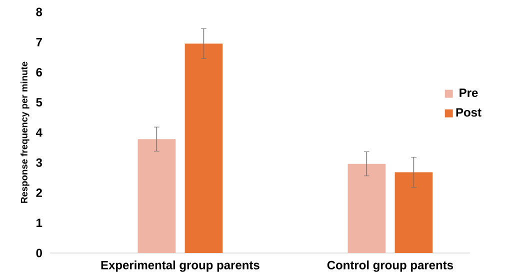 The image size is (512, 274). What do you see at coordinates (39, 222) in the screenshot?
I see `y-tick-label: 1` at bounding box center [39, 222].